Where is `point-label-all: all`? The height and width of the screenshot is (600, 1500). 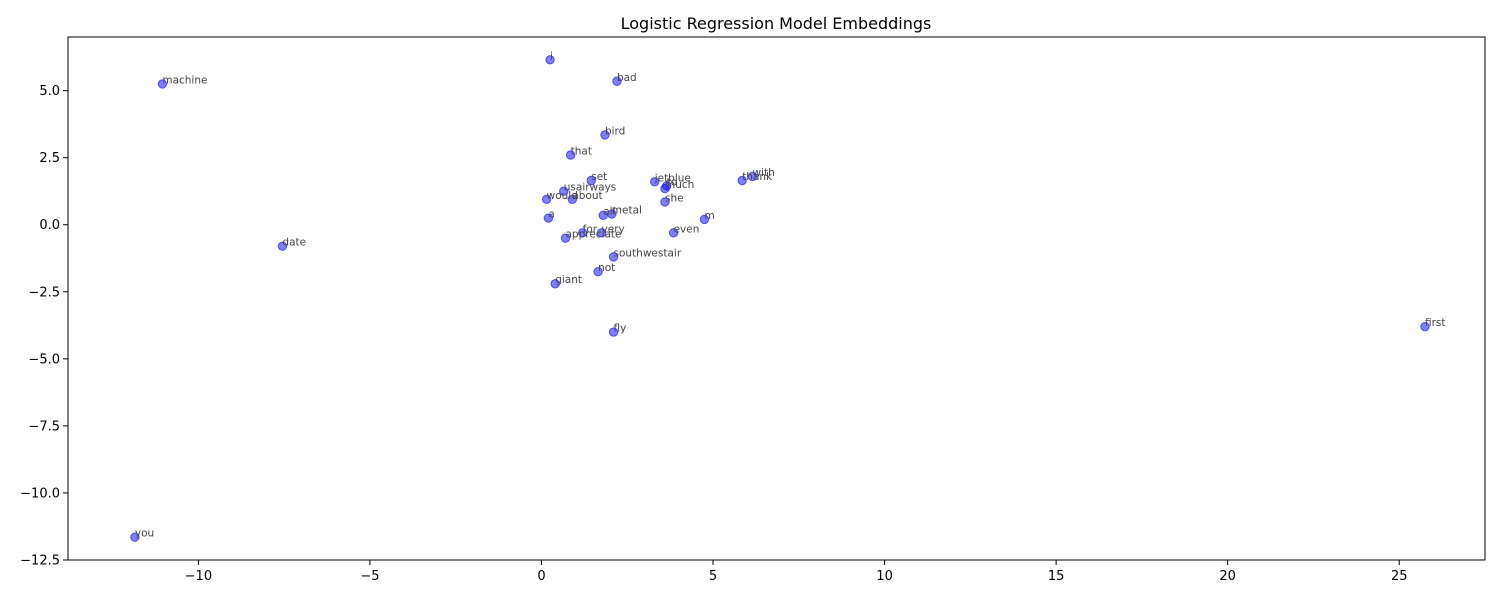
point-label-all: all is located at coordinates (609, 212).